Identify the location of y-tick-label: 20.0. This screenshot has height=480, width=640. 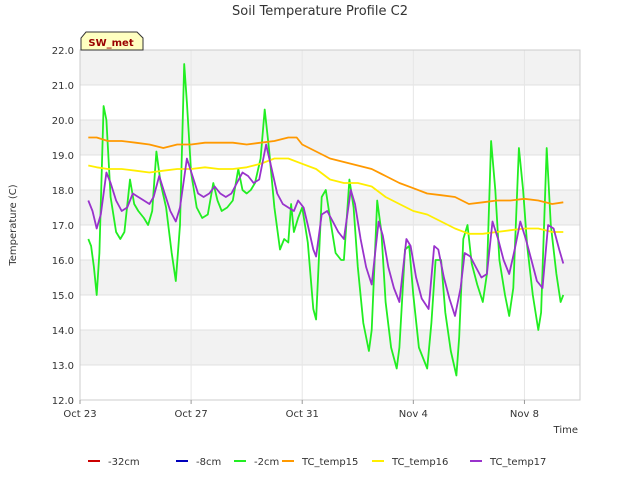
(63, 121).